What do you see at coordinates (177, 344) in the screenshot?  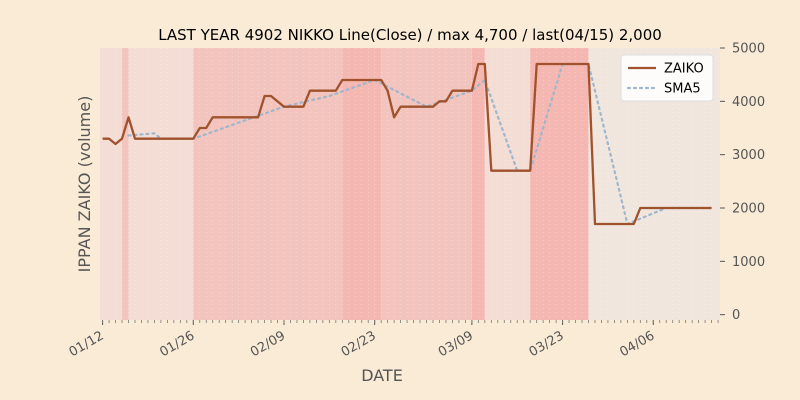 I see `x-tick-label: 01/26` at bounding box center [177, 344].